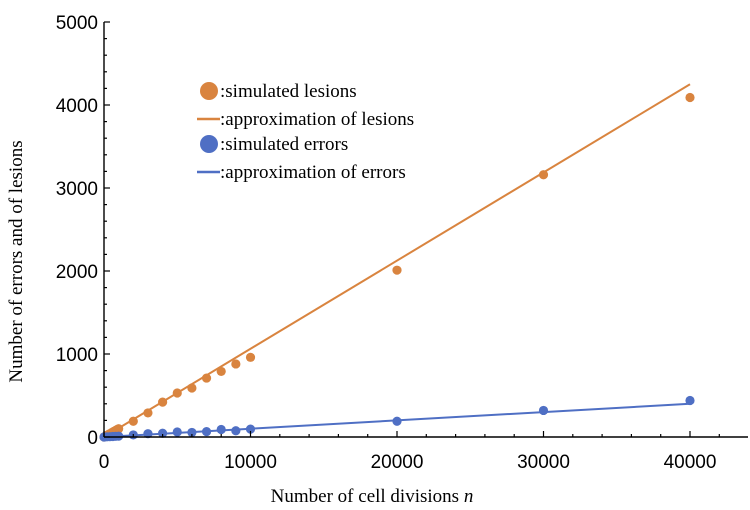 The image size is (750, 510). Describe the element at coordinates (365, 496) in the screenshot. I see `x-axis-title-text: Number of cell divisions` at that location.